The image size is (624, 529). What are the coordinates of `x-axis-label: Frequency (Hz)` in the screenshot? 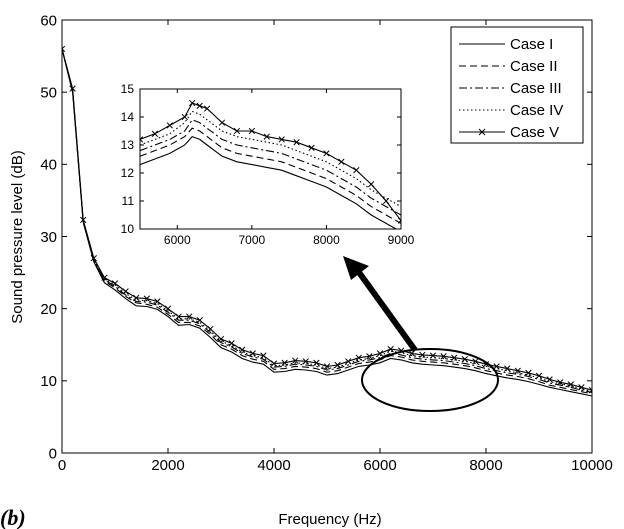 It's located at (329, 519).